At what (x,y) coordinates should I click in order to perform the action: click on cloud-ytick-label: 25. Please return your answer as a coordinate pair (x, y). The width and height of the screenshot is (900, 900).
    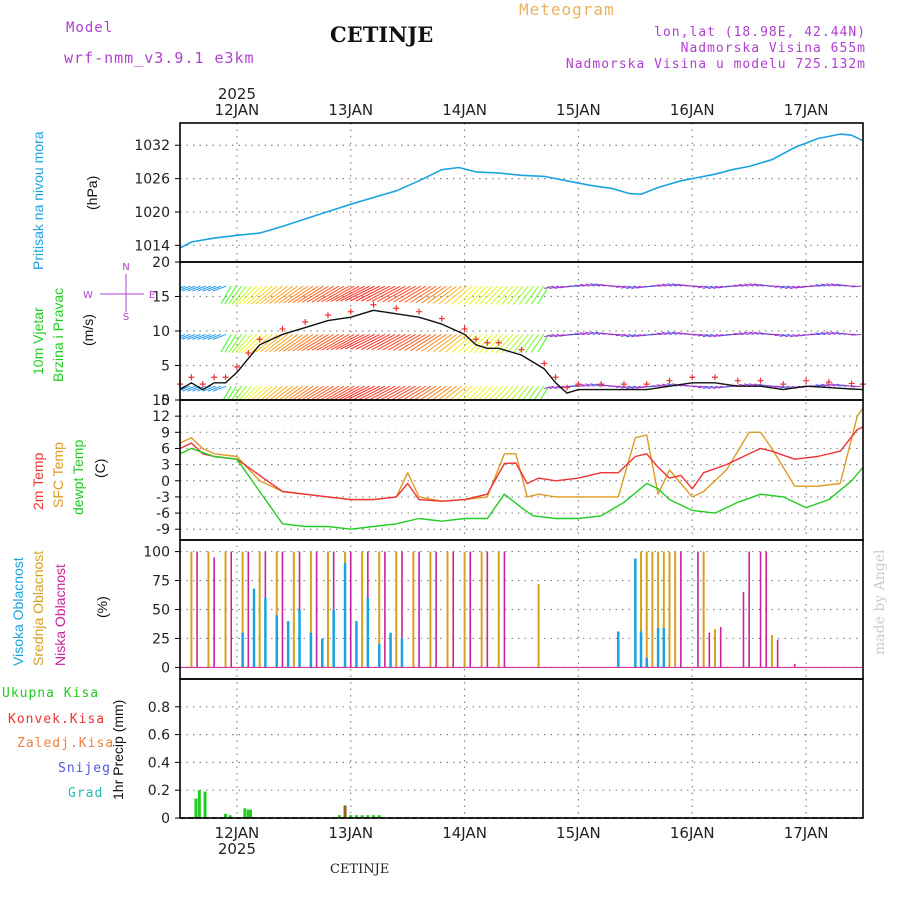
    Looking at the image, I should click on (161, 639).